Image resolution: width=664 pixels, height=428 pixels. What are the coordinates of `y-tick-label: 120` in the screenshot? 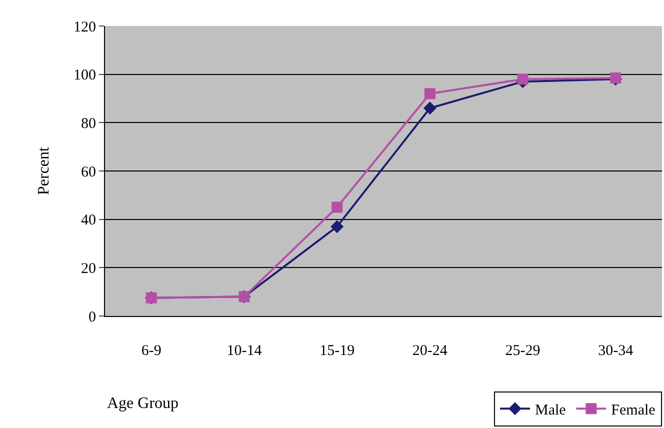 It's located at (85, 27).